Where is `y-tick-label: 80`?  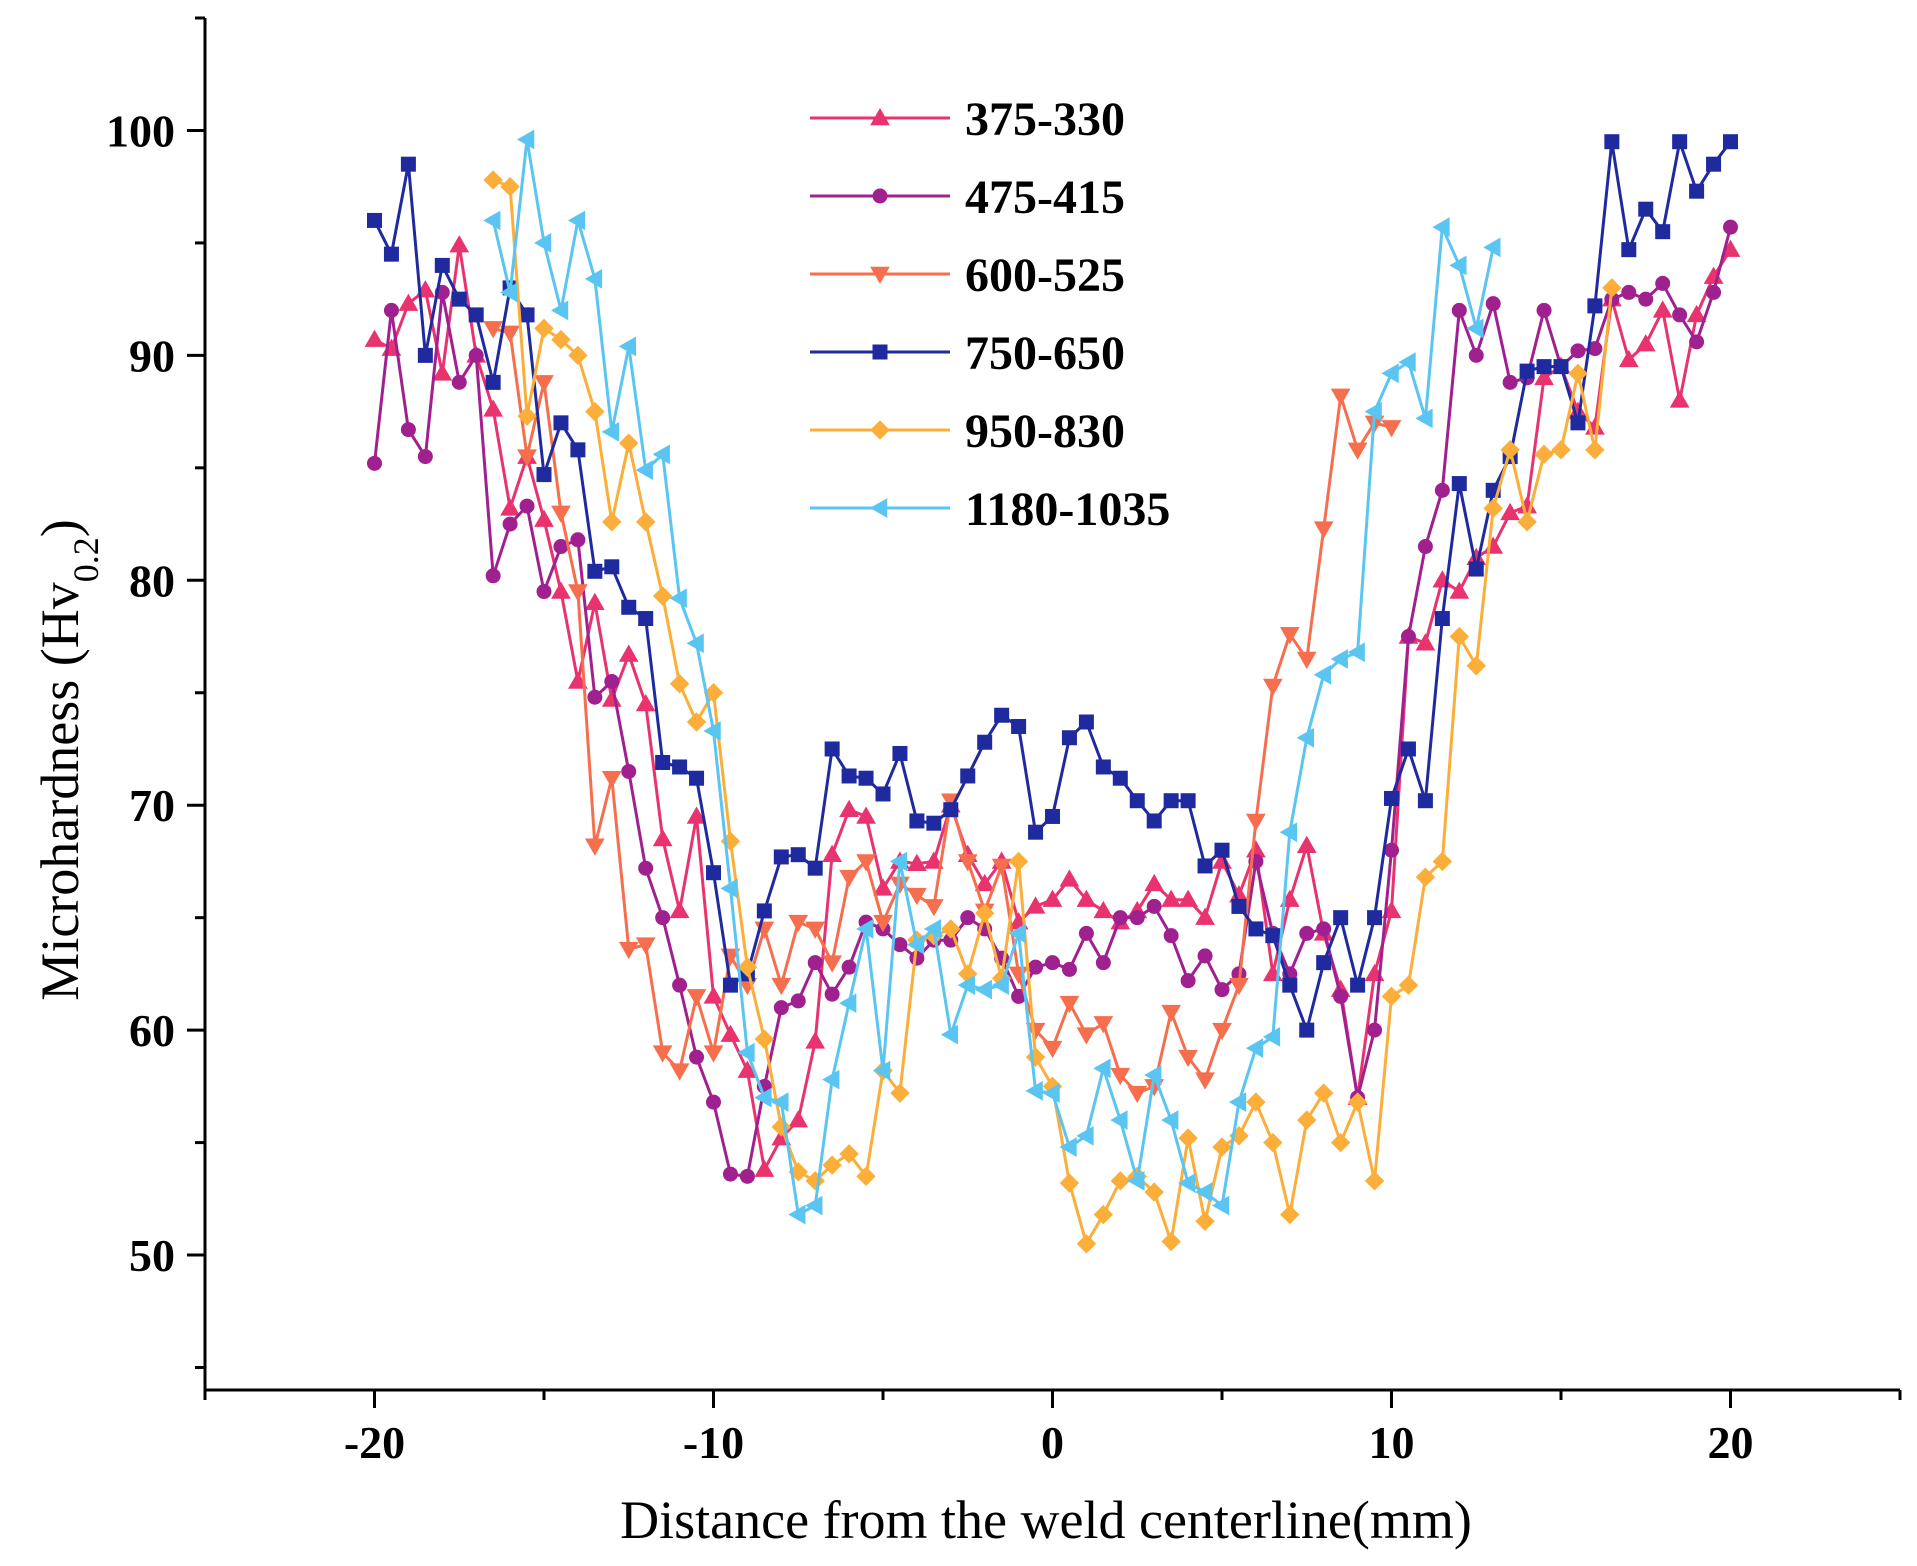
y-tick-label: 80 is located at coordinates (152, 580).